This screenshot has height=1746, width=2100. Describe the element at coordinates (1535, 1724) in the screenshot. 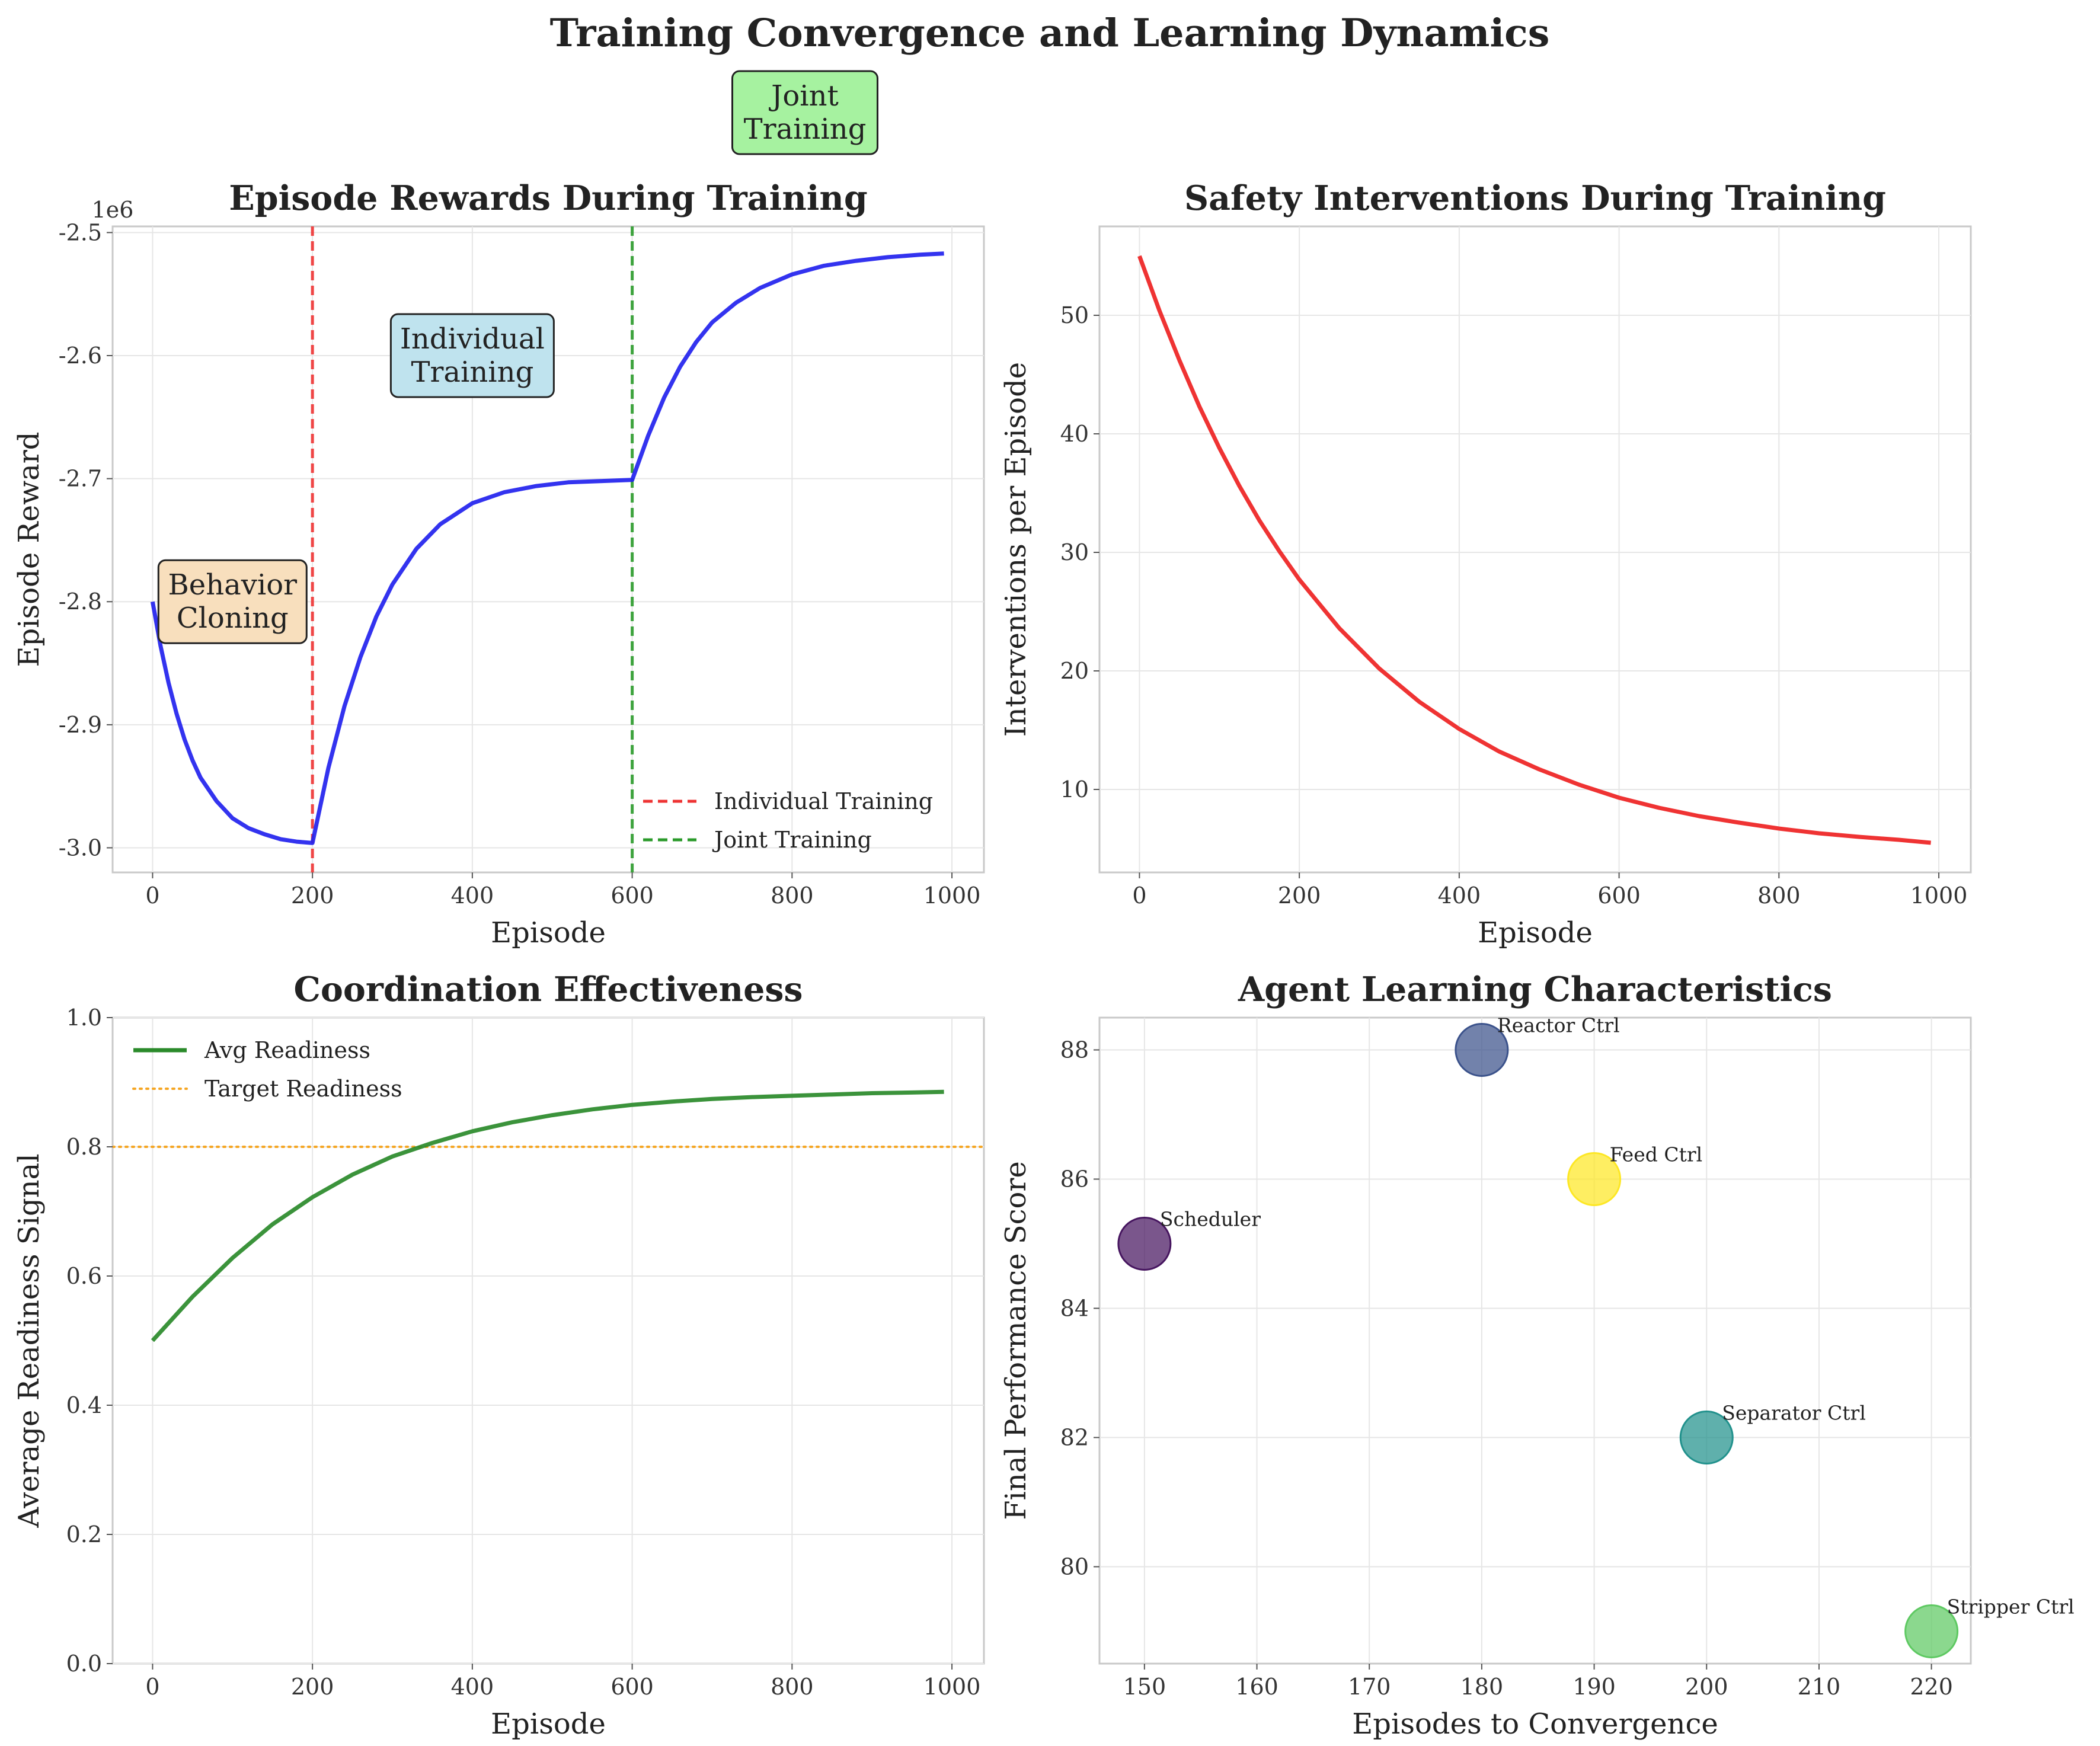

I see `x-axis-label: Episodes to Convergence` at that location.